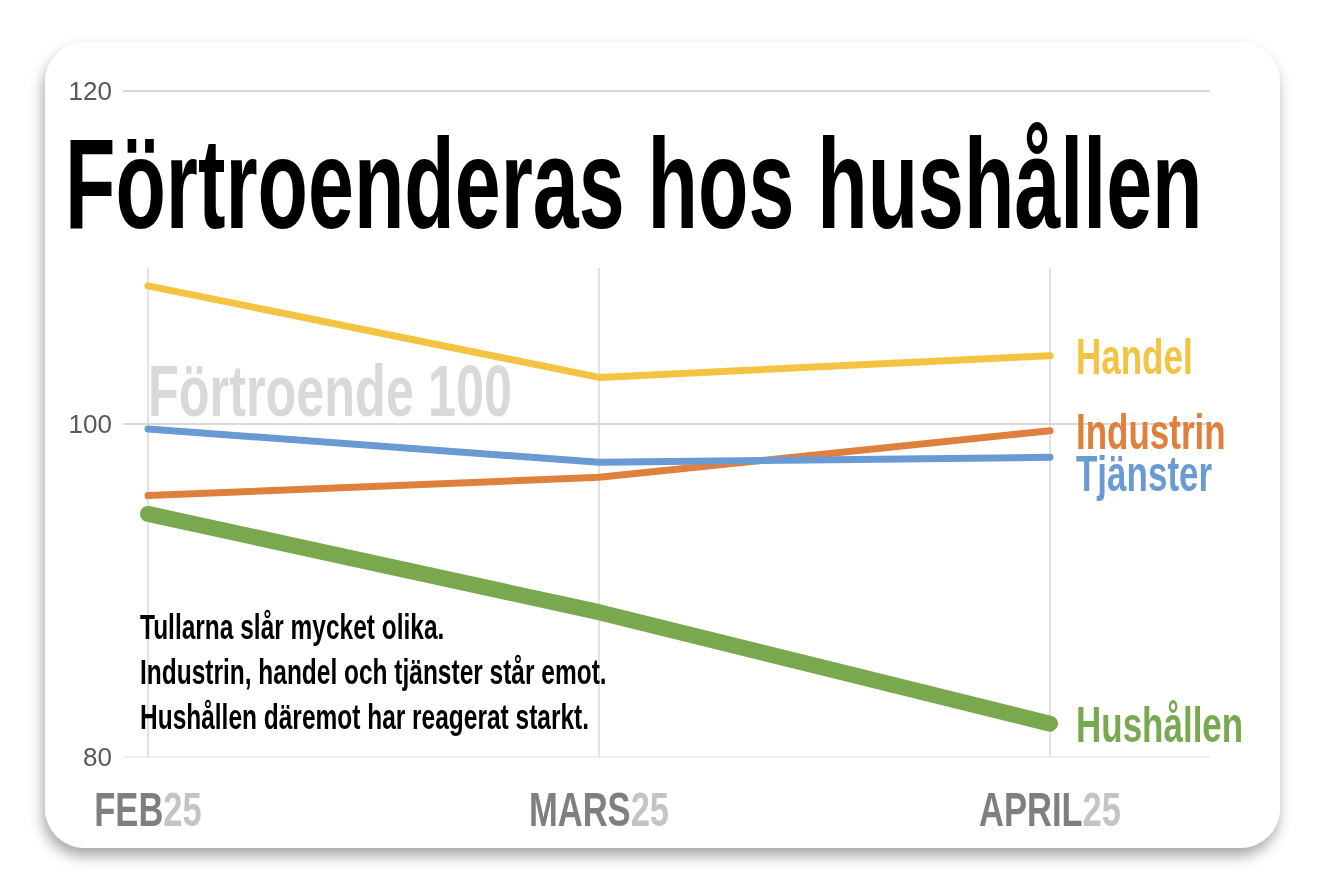 The width and height of the screenshot is (1338, 884). Describe the element at coordinates (364, 716) in the screenshot. I see `annotation: Hushållen däremot har reagerat starkt.` at that location.